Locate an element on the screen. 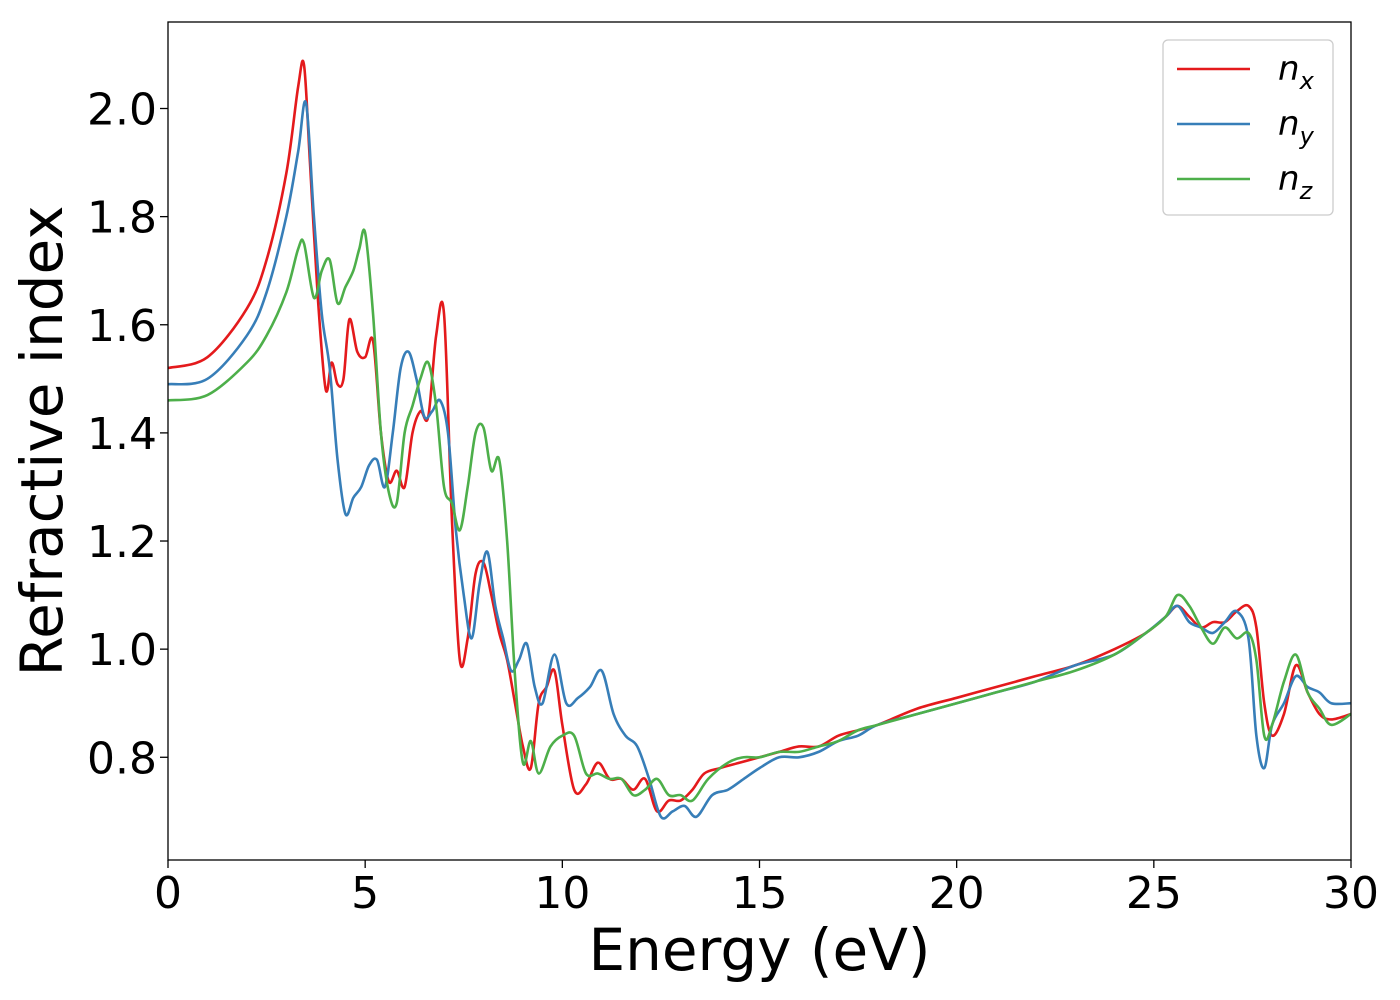 The width and height of the screenshot is (1400, 1000). x-tick-label: 10 is located at coordinates (562, 893).